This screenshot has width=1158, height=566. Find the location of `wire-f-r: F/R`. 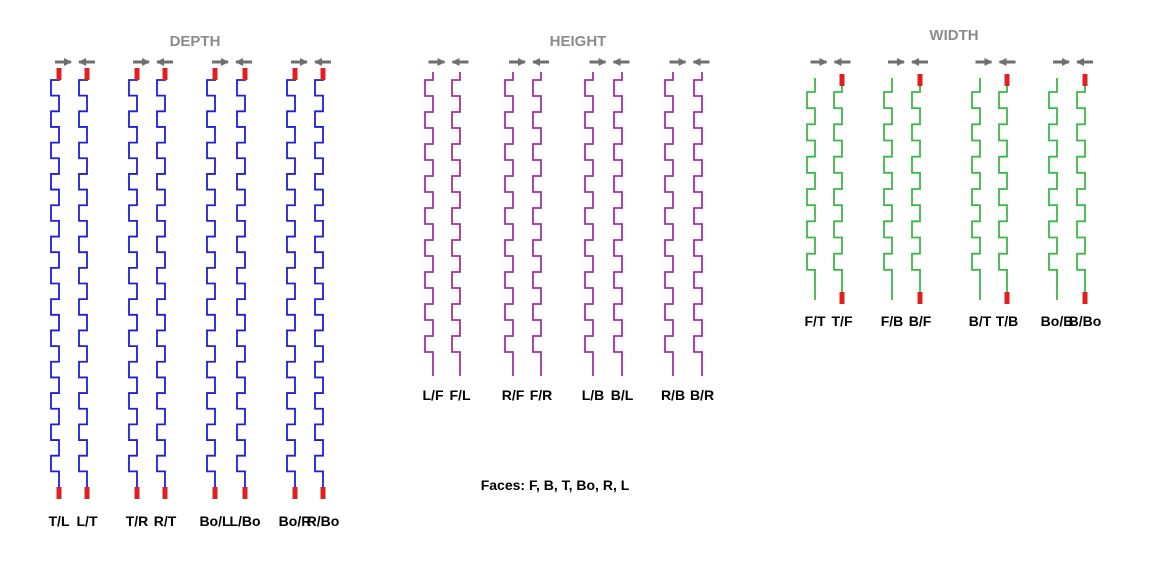

wire-f-r: F/R is located at coordinates (541, 237).